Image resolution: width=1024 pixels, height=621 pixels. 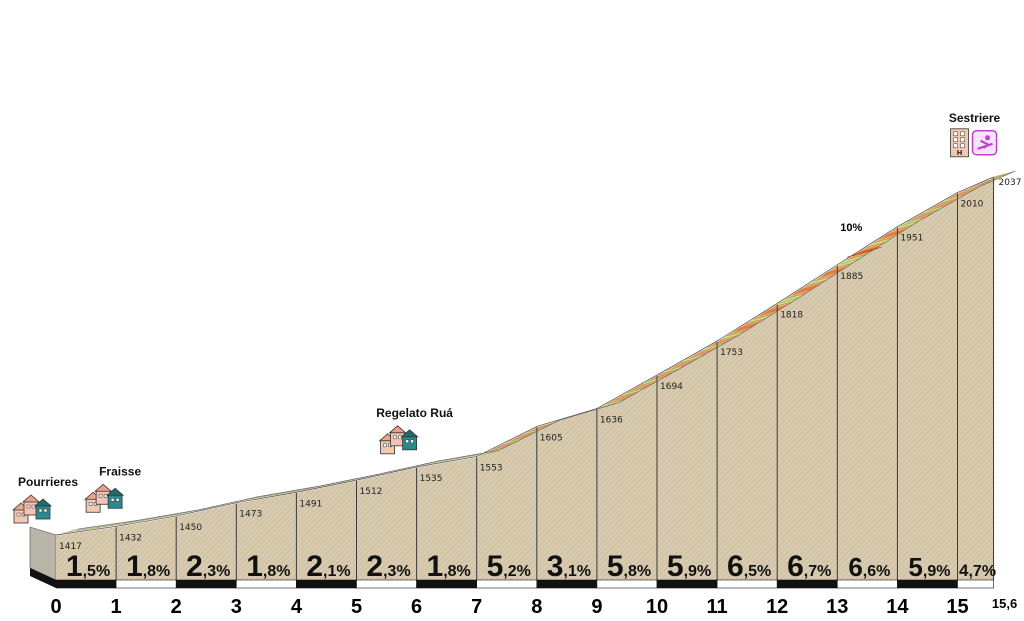 I want to click on place-name: Regelato Ruá, so click(x=414, y=413).